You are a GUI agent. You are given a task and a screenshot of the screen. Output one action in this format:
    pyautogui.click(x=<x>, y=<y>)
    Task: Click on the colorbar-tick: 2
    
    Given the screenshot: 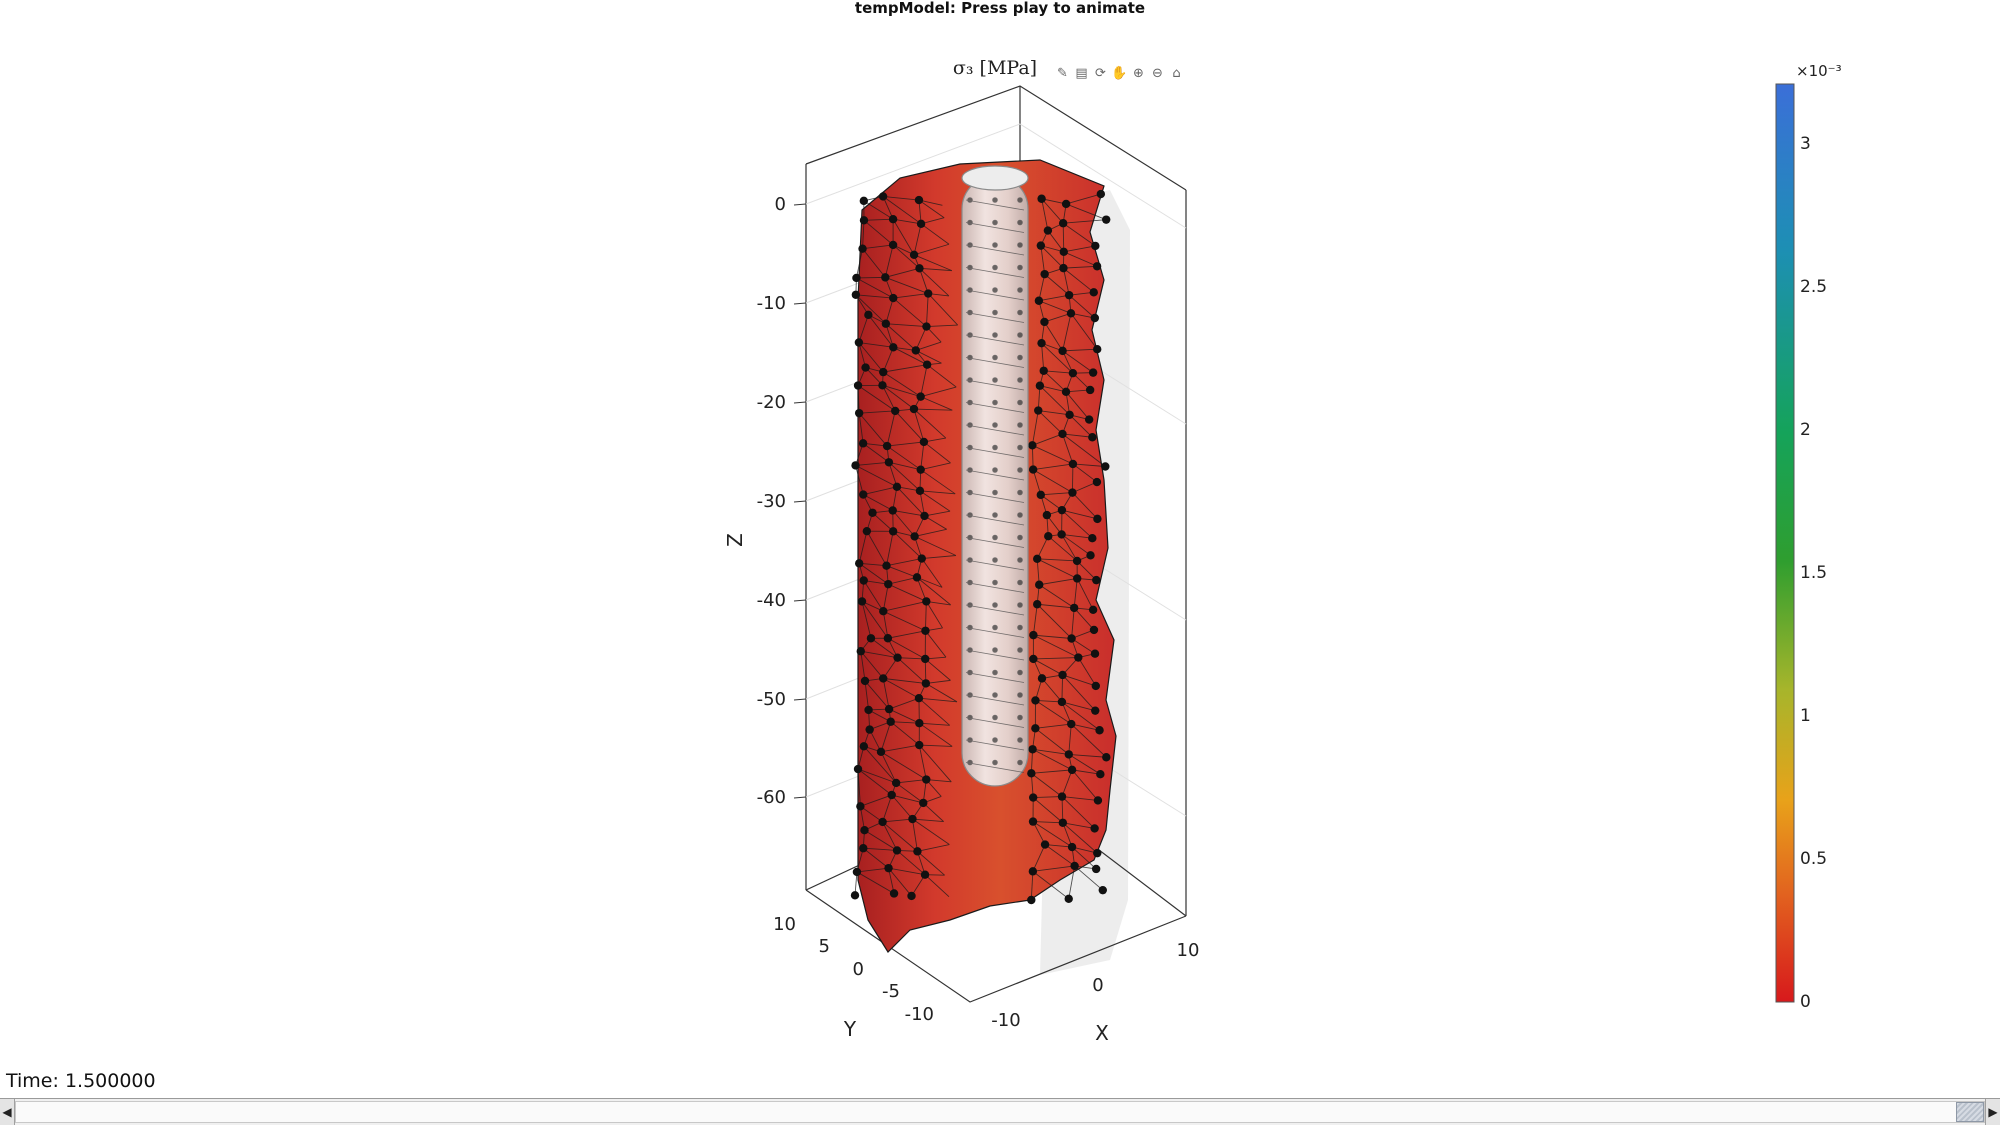 What is the action you would take?
    pyautogui.click(x=1805, y=430)
    